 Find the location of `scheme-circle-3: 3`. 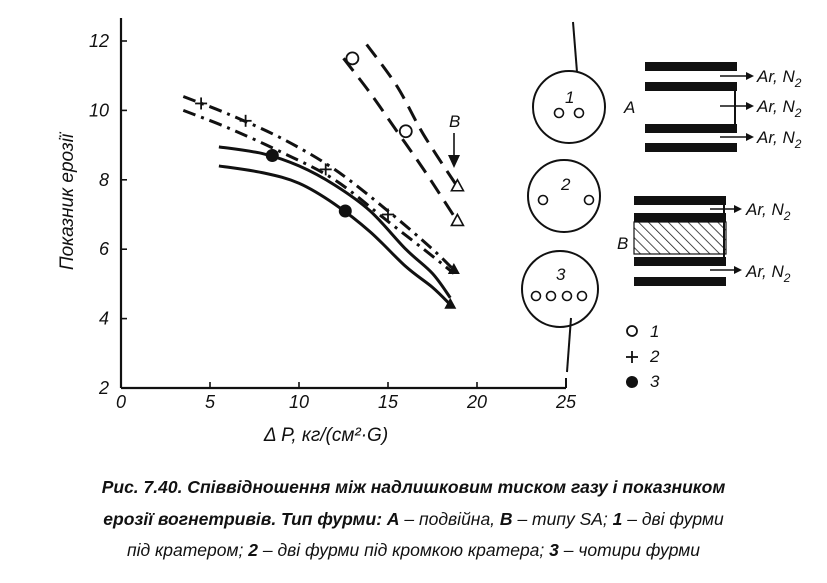

scheme-circle-3: 3 is located at coordinates (560, 289).